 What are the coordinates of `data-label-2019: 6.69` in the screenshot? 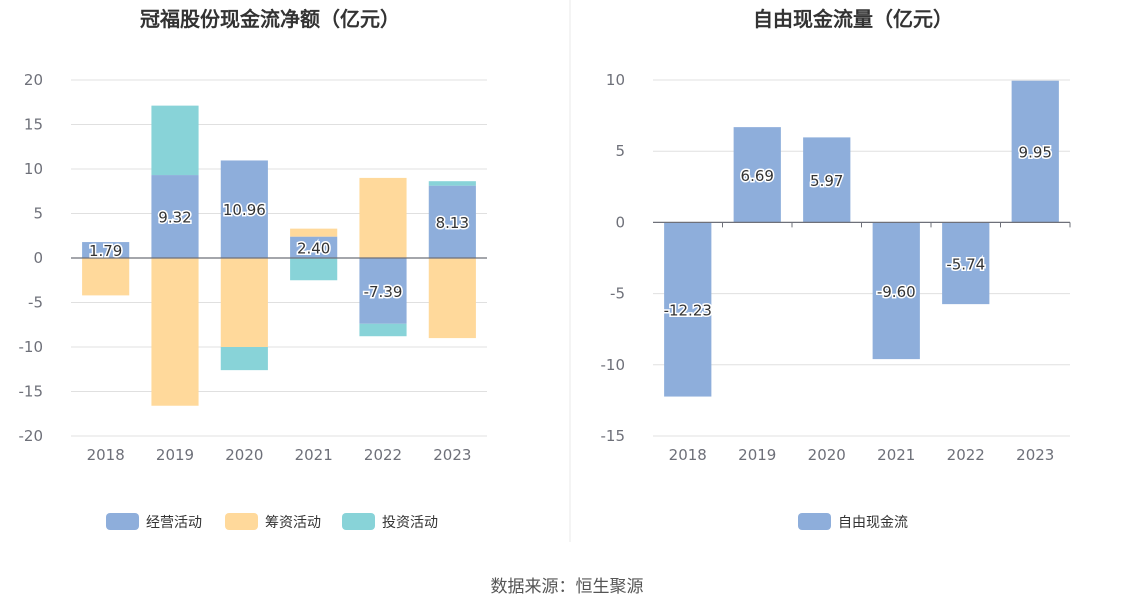 It's located at (757, 176).